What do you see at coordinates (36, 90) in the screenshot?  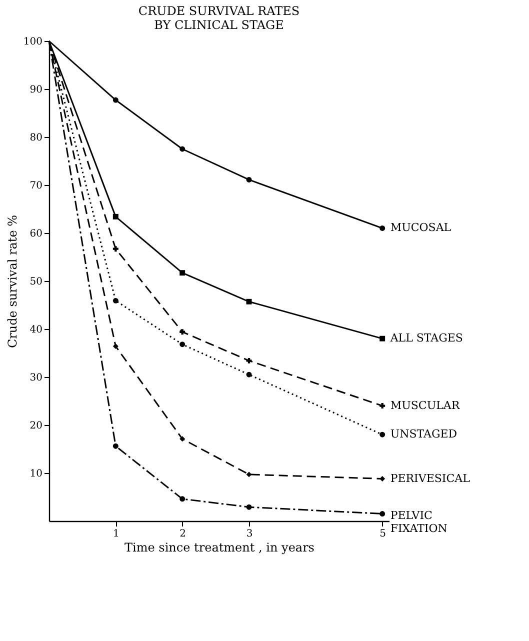 I see `y-tick-label: 90` at bounding box center [36, 90].